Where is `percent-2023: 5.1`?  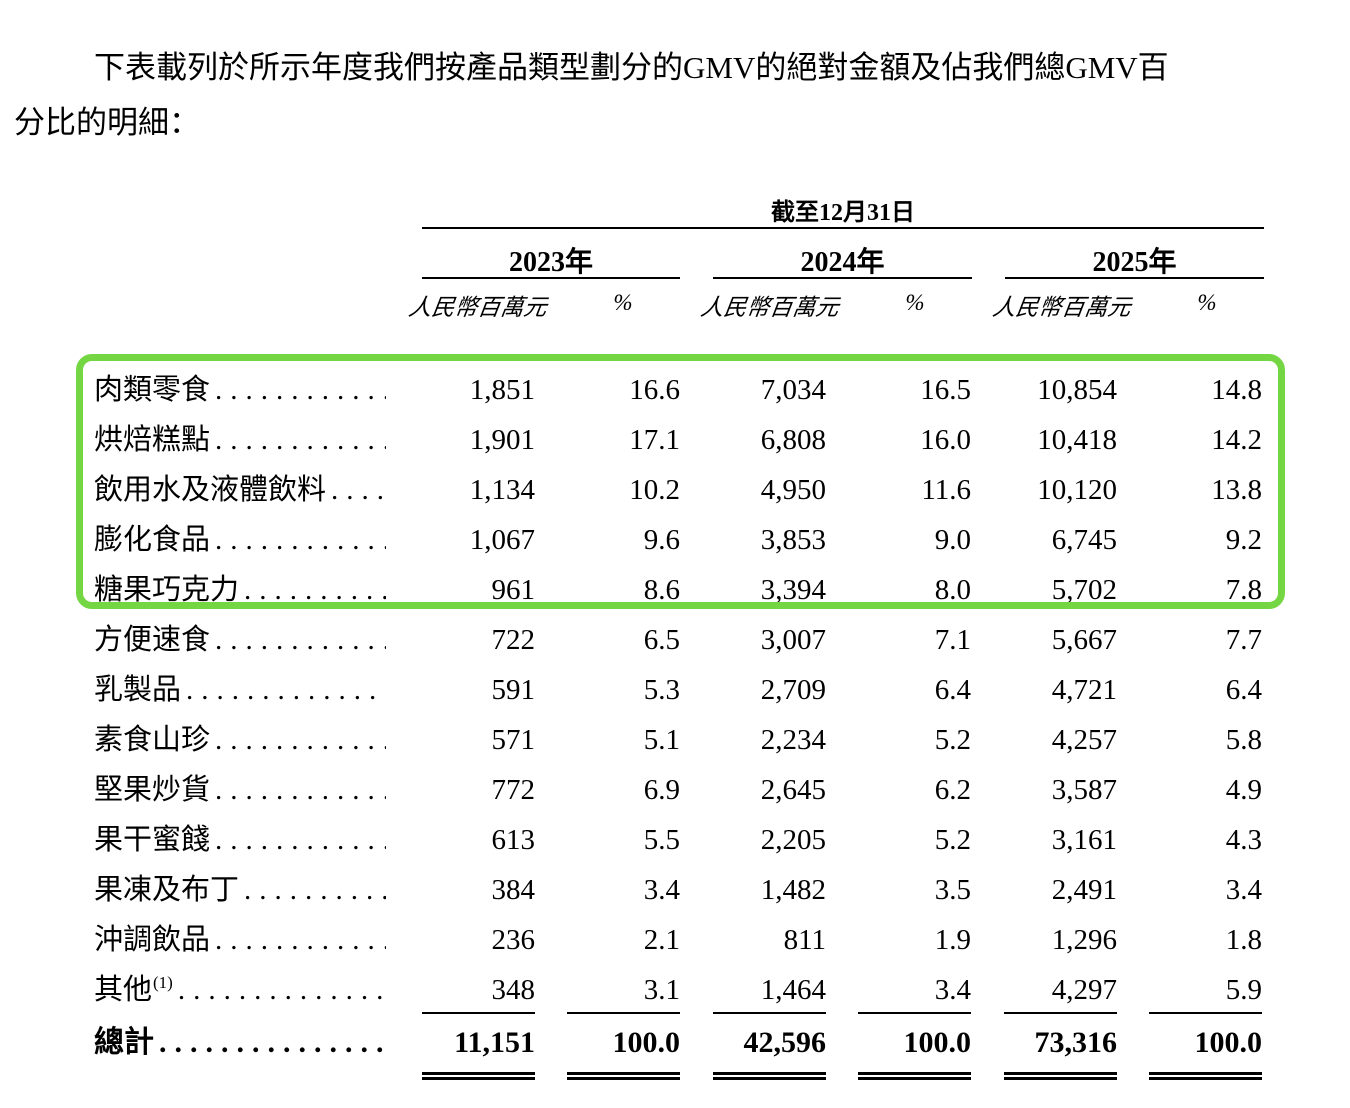
percent-2023: 5.1 is located at coordinates (661, 740).